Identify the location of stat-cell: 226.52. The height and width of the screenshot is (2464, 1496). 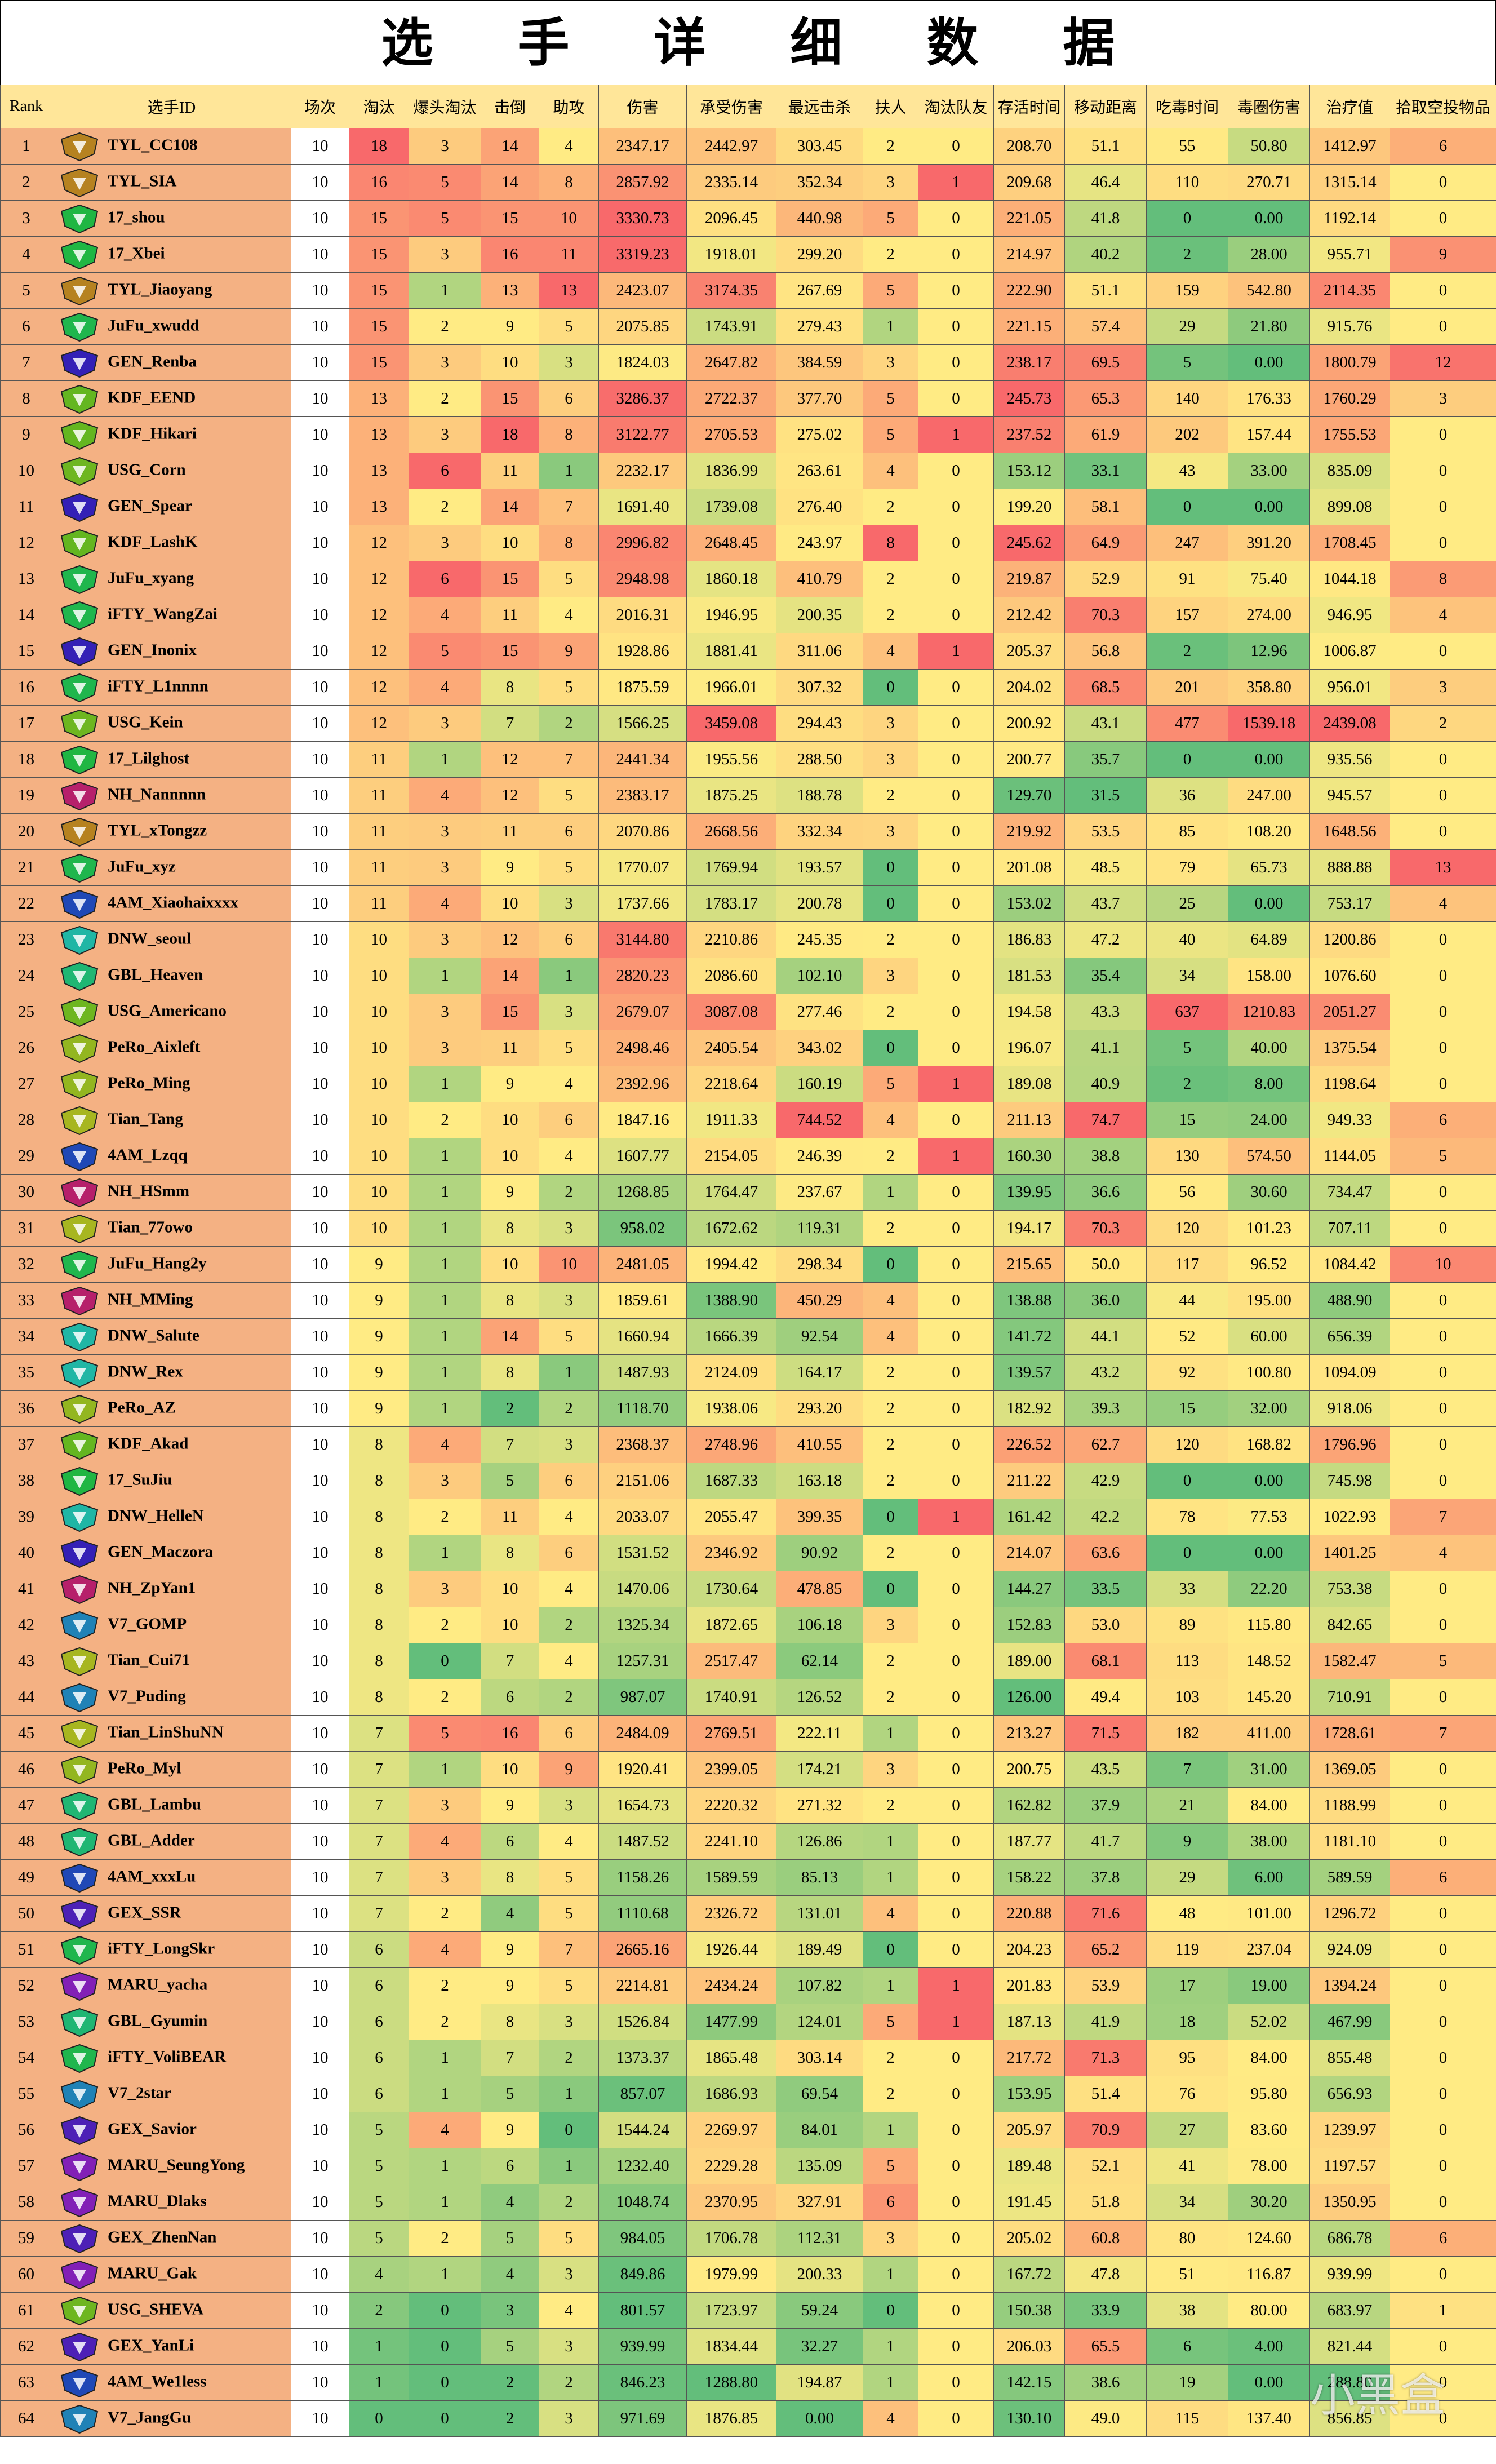
(1029, 1444).